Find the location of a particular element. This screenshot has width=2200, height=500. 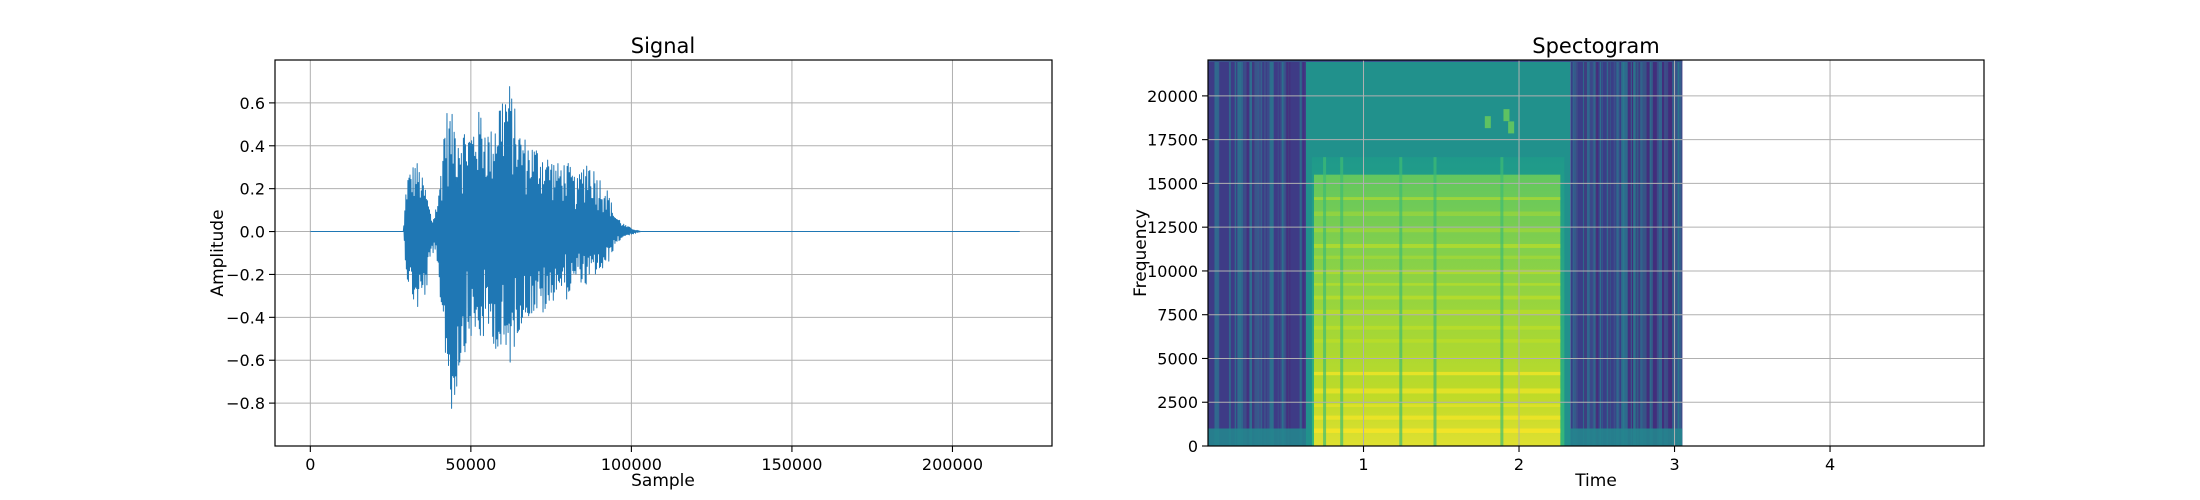

signal-x-tick-label: 0 is located at coordinates (310, 464).